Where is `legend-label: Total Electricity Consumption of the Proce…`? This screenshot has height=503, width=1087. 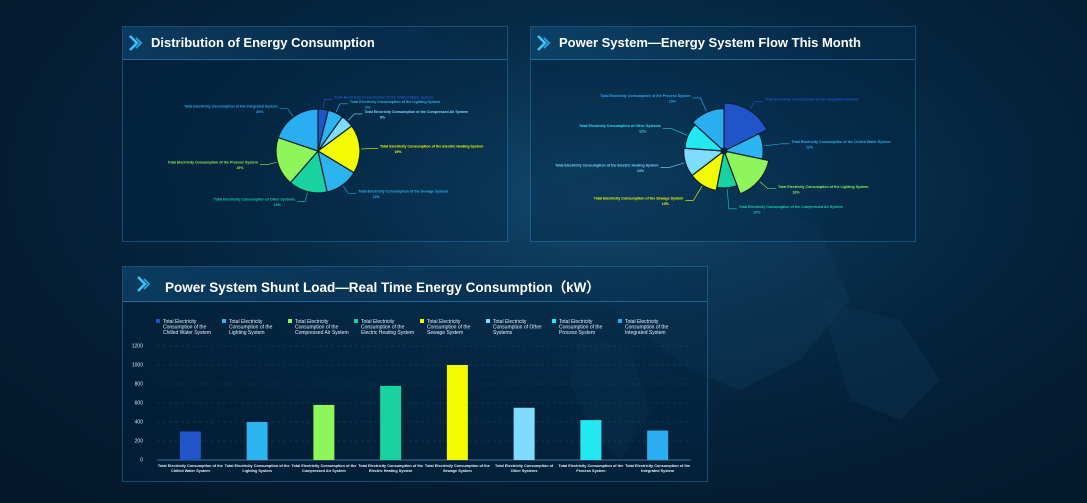
legend-label: Total Electricity Consumption of the Proce… is located at coordinates (581, 327).